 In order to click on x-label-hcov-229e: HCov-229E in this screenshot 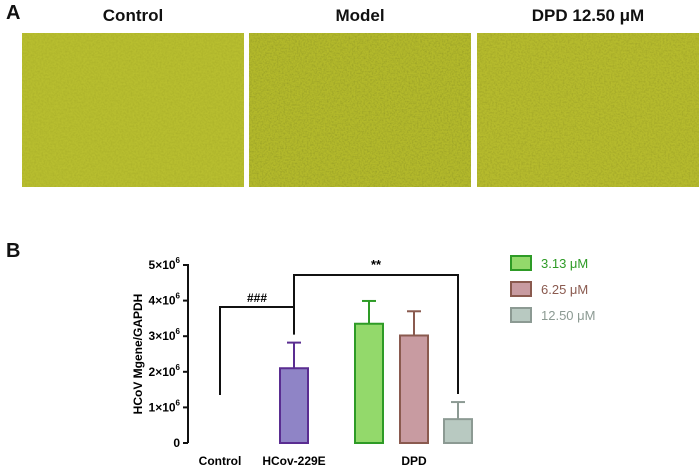, I will do `click(293, 461)`.